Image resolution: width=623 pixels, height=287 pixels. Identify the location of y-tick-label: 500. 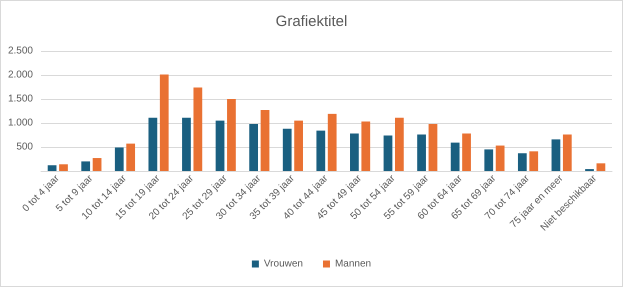
(25, 147).